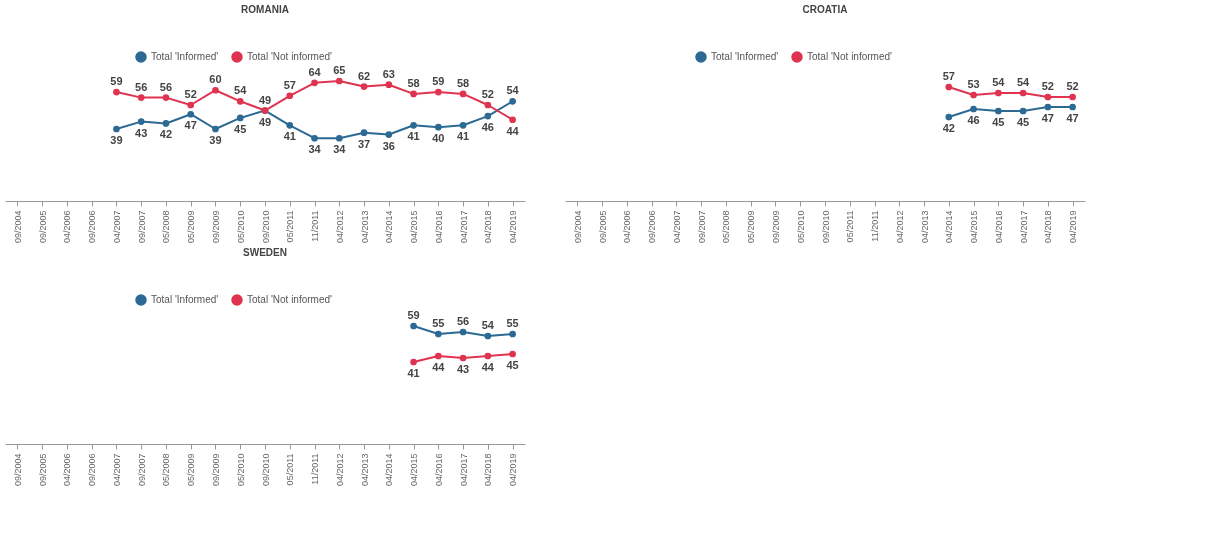 The height and width of the screenshot is (553, 1208). I want to click on data-label: 45, so click(998, 122).